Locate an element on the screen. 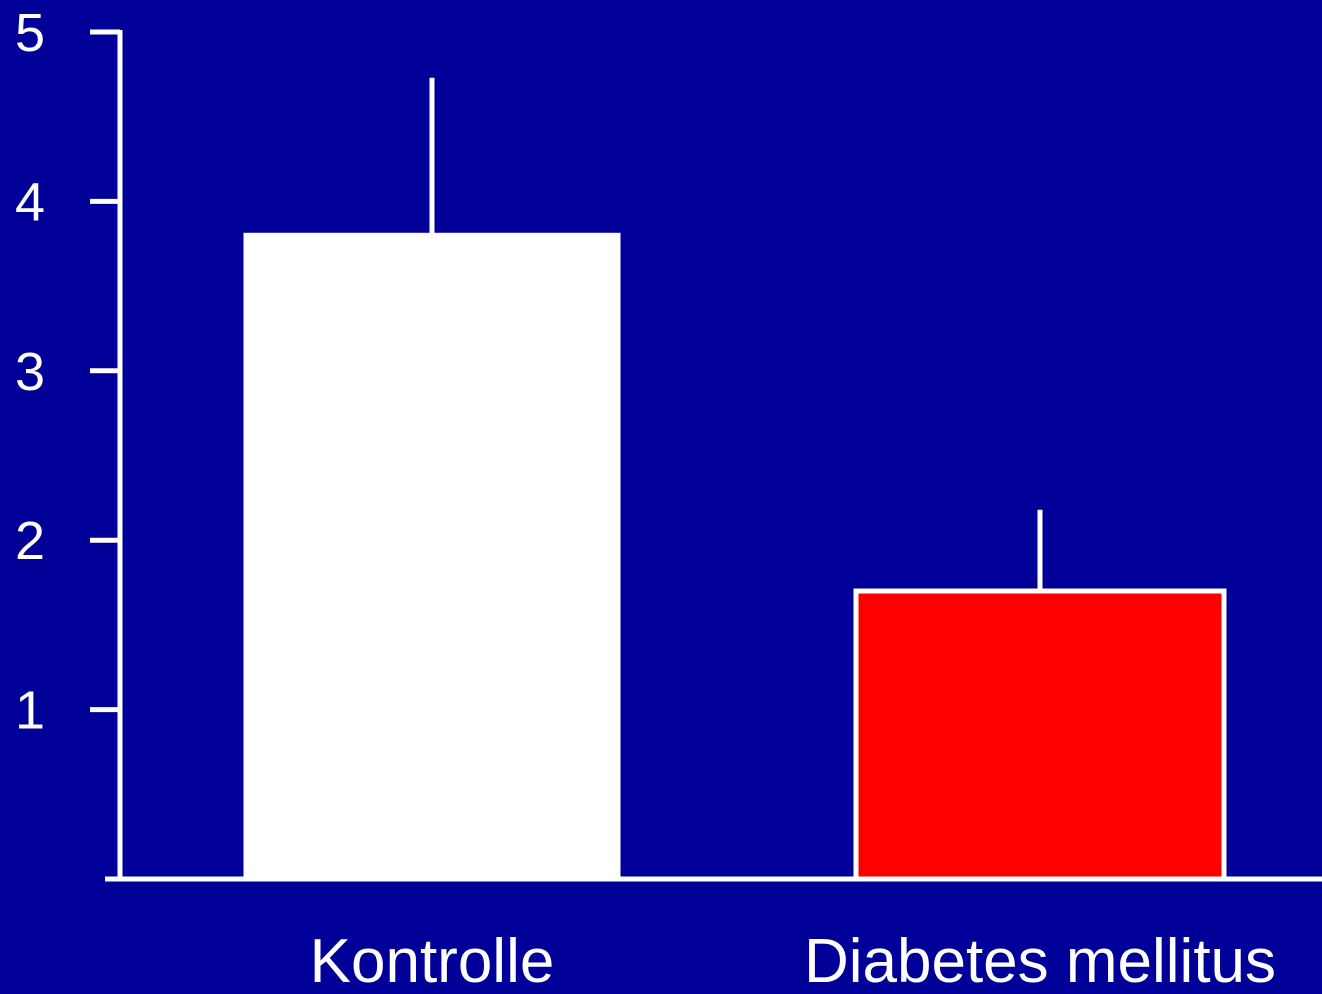 The height and width of the screenshot is (994, 1322). y-axis-ticks: 1 2 3 4 5 is located at coordinates (67, 372).